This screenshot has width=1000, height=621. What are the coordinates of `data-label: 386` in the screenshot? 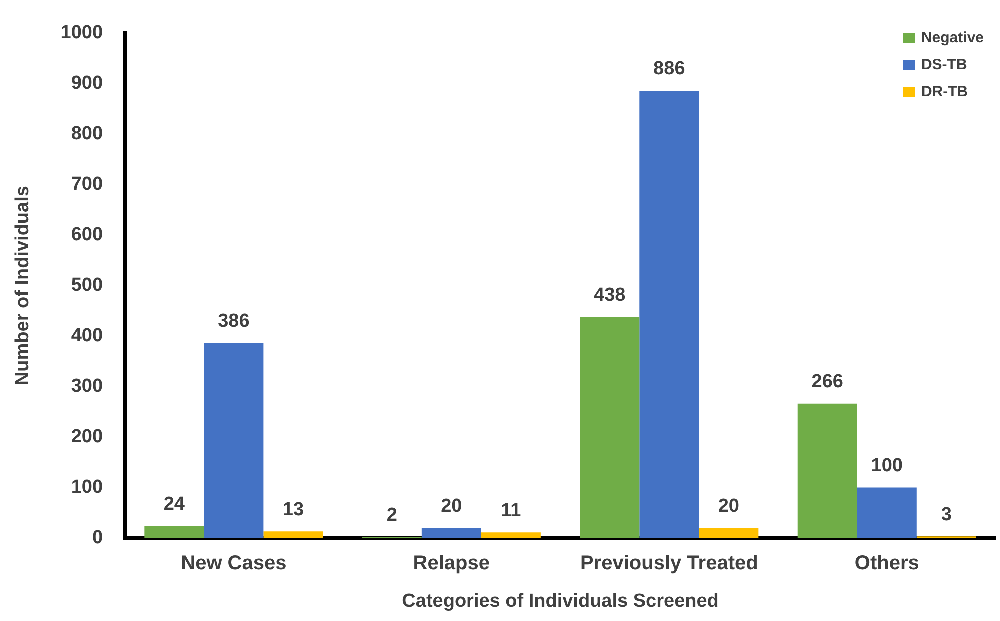 It's located at (234, 321).